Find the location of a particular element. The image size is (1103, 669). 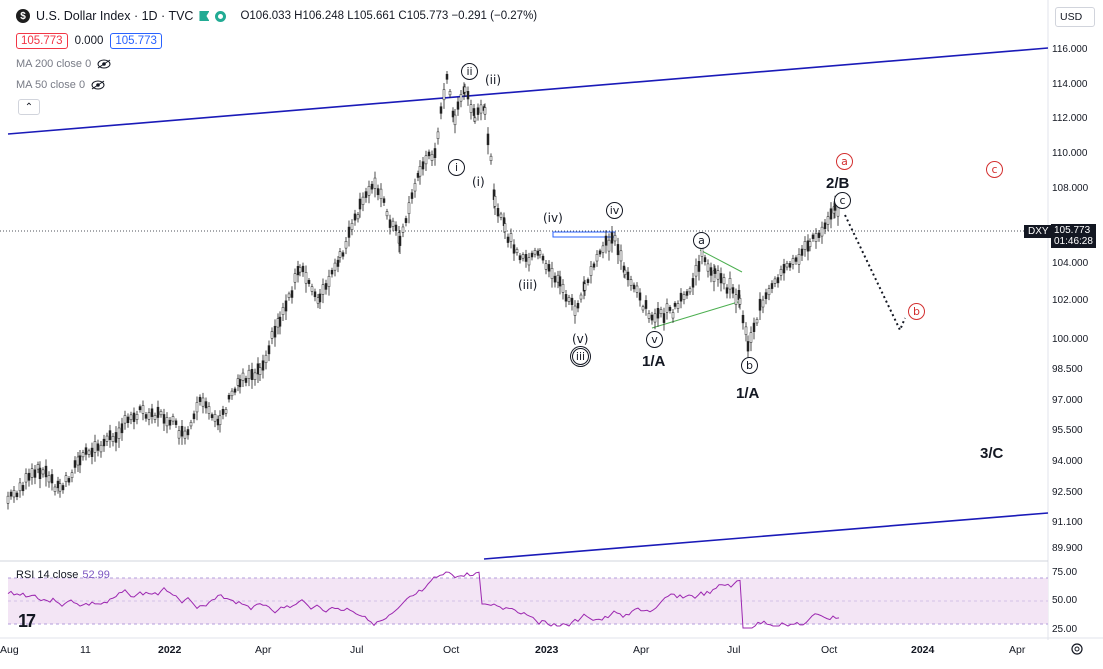

wave-1a-label: 1/A is located at coordinates (654, 361).